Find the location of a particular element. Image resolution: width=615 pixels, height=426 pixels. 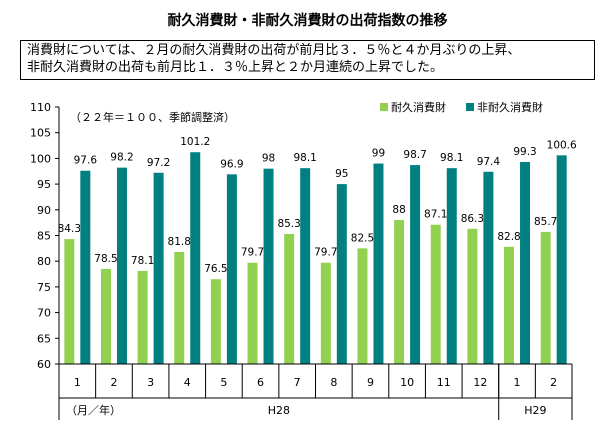

durable-value-label: 84.3 is located at coordinates (69, 229).